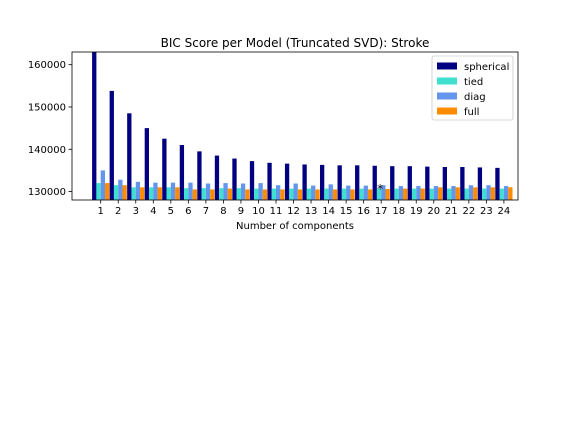 The image size is (576, 432). I want to click on x-tick-label-5: 5, so click(171, 211).